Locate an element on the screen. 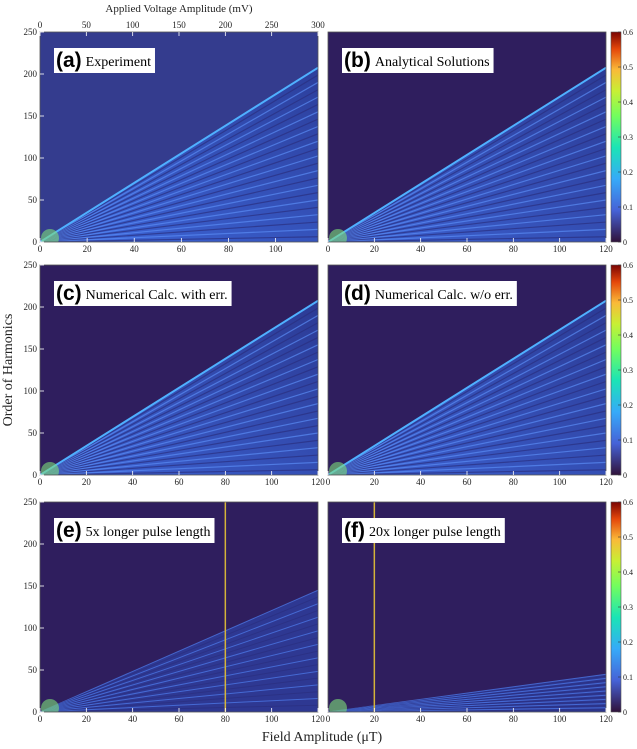 This screenshot has height=749, width=637. x2-axis-label: Applied Voltage Amplitude (mV) is located at coordinates (178, 9).